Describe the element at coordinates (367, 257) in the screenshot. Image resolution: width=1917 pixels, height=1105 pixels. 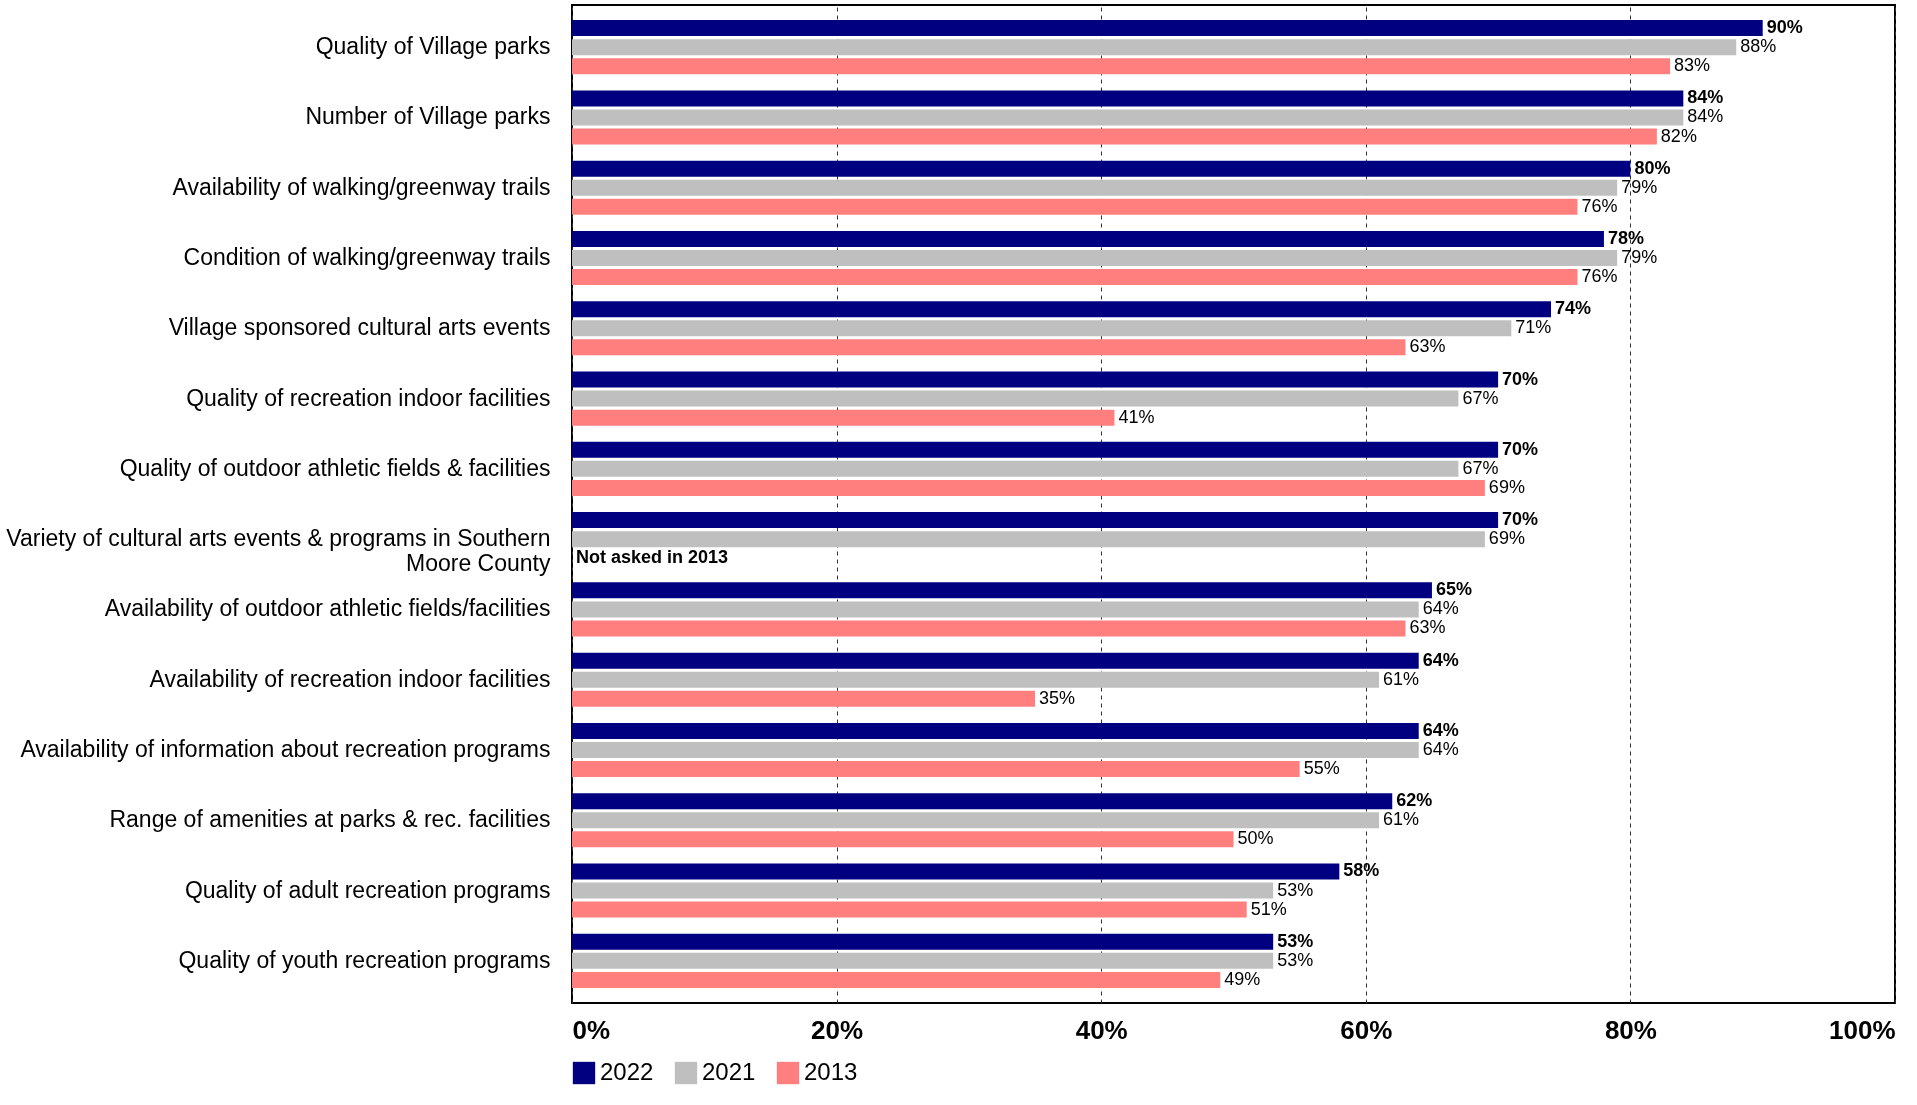
I see `y-tick-label: Condition of walking/greenway trails` at that location.